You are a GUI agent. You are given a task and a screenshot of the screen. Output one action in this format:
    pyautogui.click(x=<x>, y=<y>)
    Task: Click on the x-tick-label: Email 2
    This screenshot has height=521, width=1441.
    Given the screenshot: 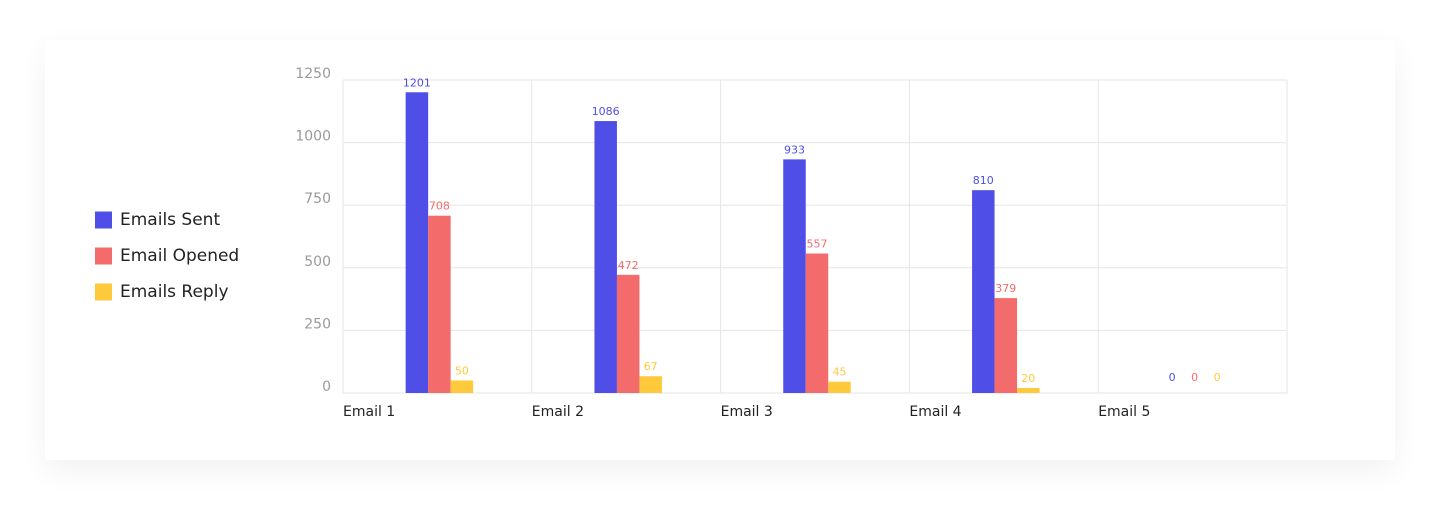 What is the action you would take?
    pyautogui.click(x=558, y=412)
    